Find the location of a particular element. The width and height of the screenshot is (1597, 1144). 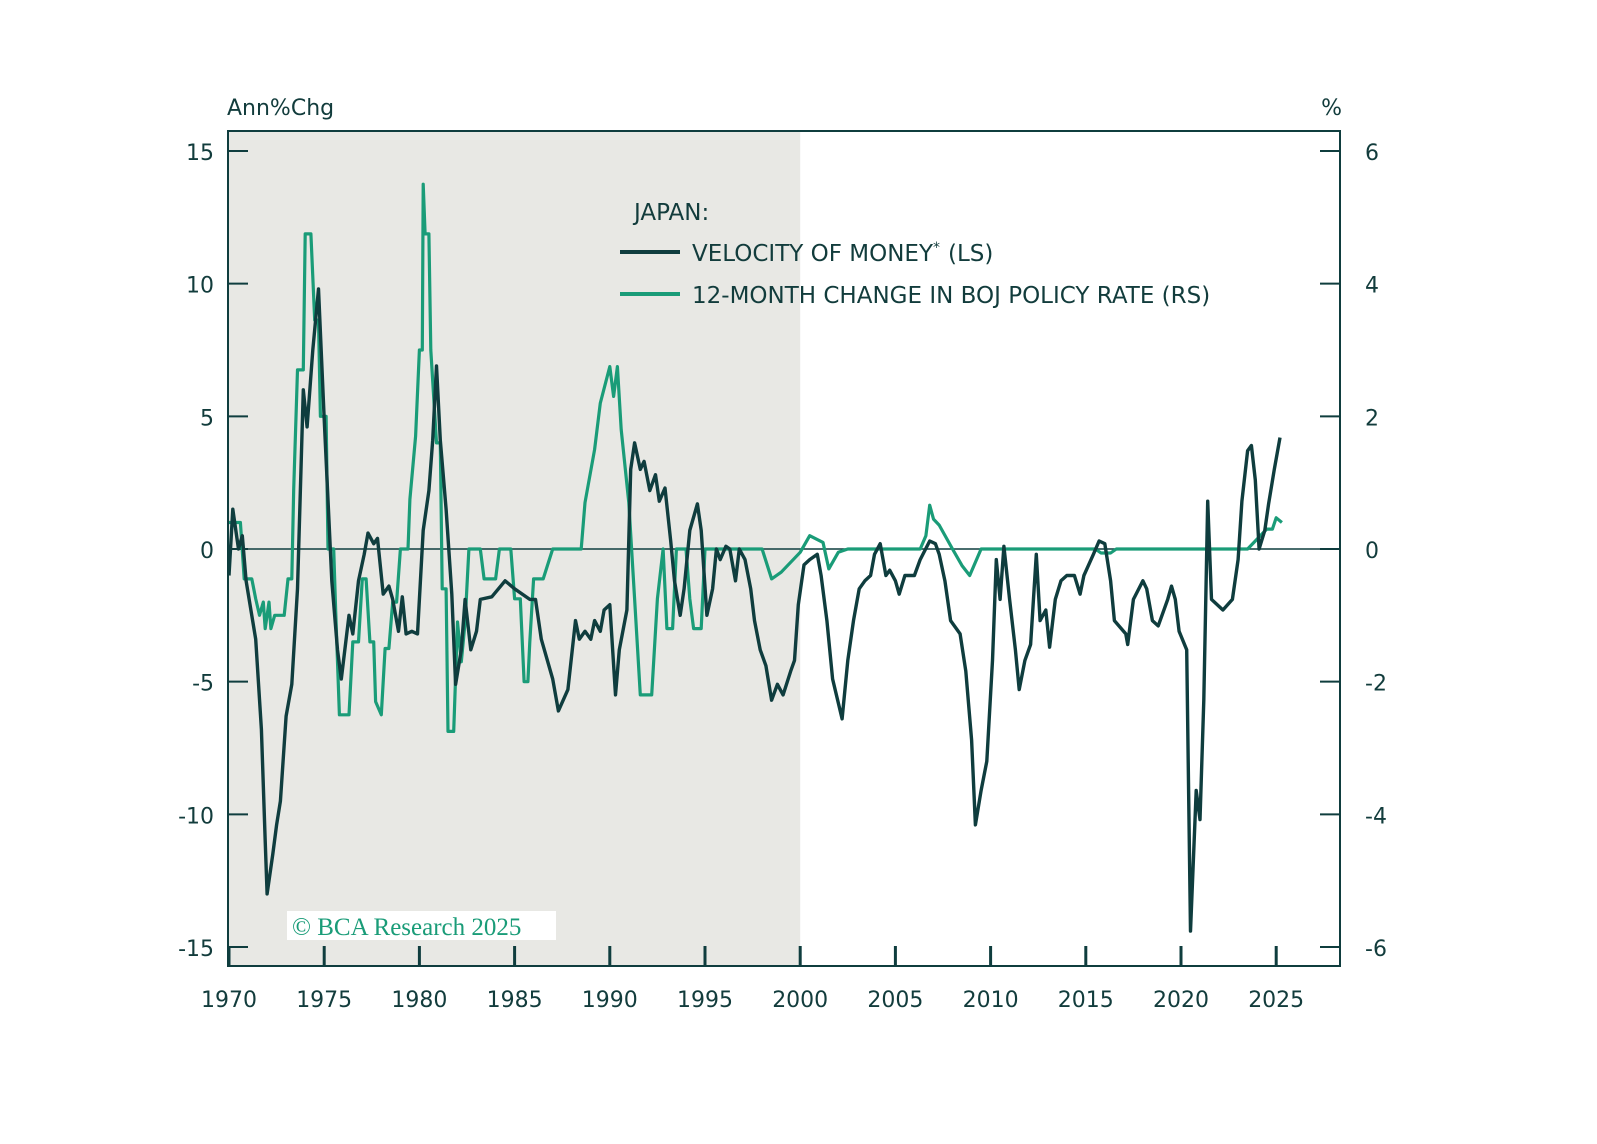

right-tick-label: 4 is located at coordinates (1372, 286).